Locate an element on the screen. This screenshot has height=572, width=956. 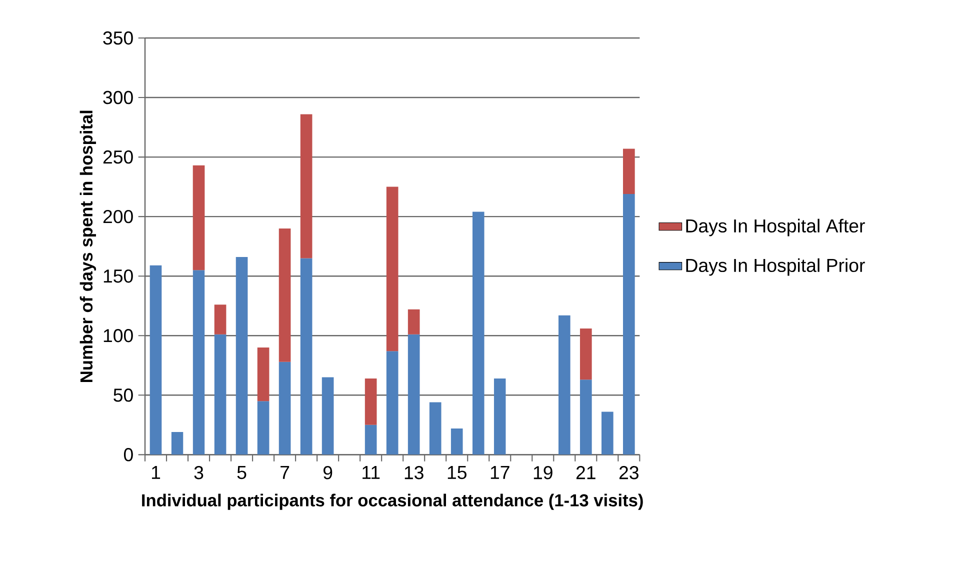
y-axis-title: Number of days spent in hospital is located at coordinates (88, 246).